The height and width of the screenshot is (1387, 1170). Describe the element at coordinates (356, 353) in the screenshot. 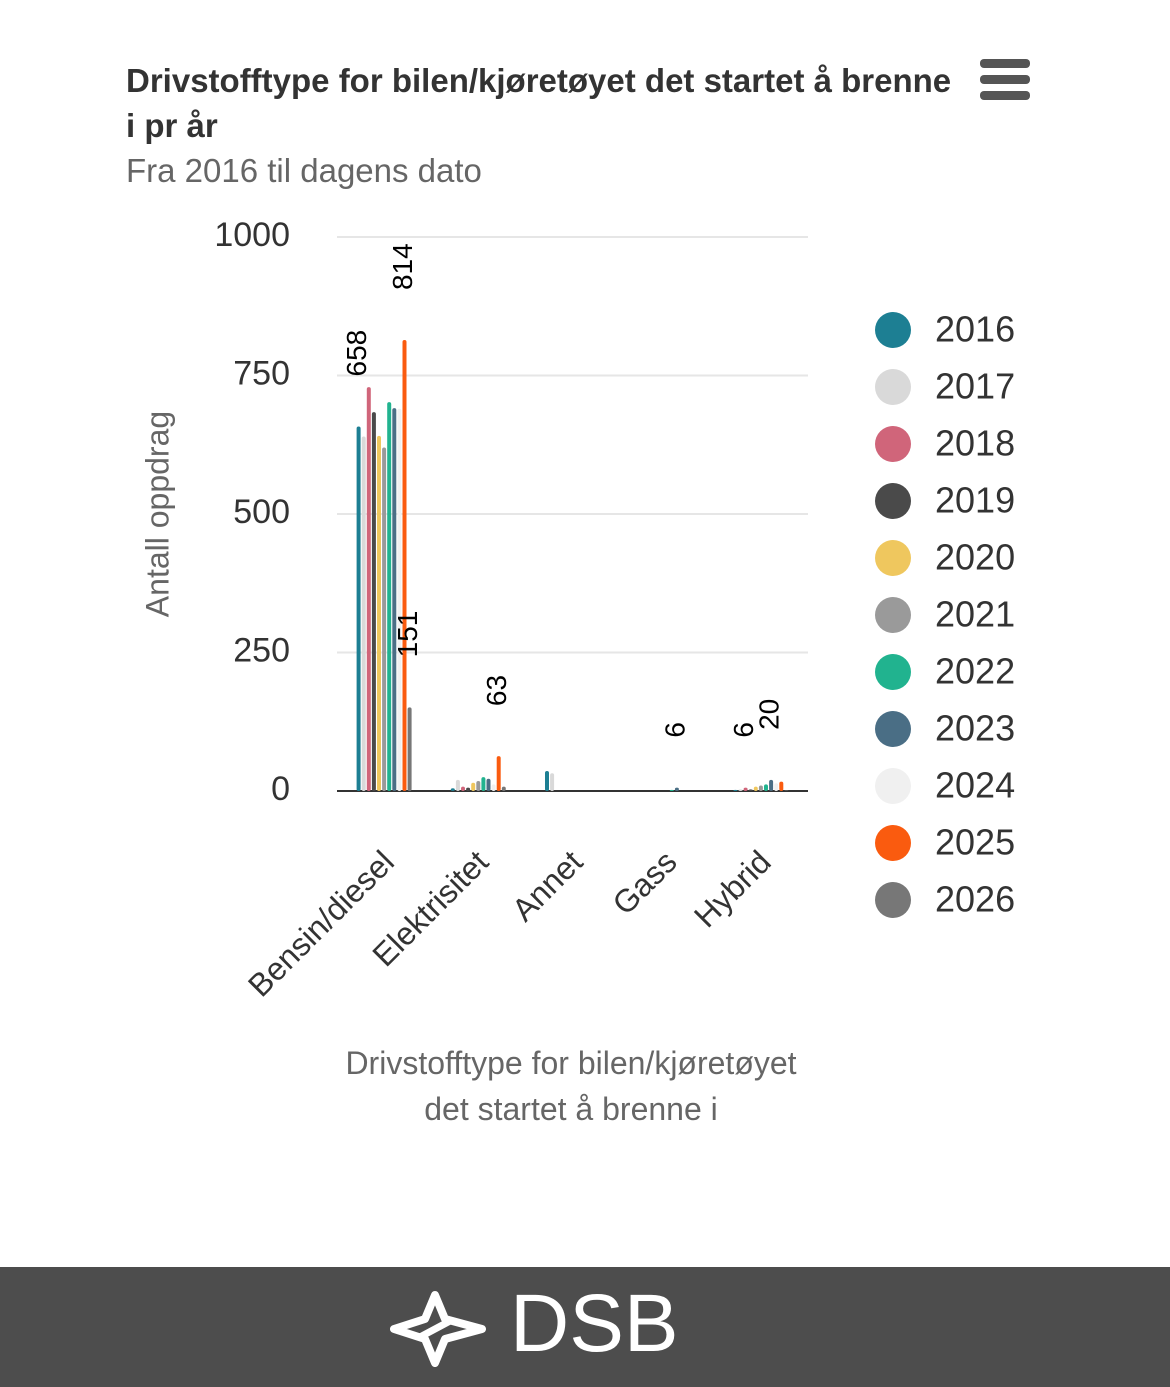

I see `data-label: 658` at that location.